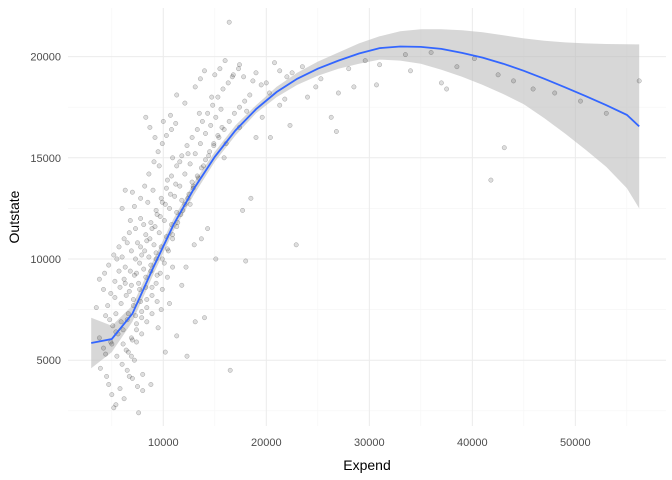 This screenshot has width=672, height=480. I want to click on x-tick-label: 50000, so click(575, 443).